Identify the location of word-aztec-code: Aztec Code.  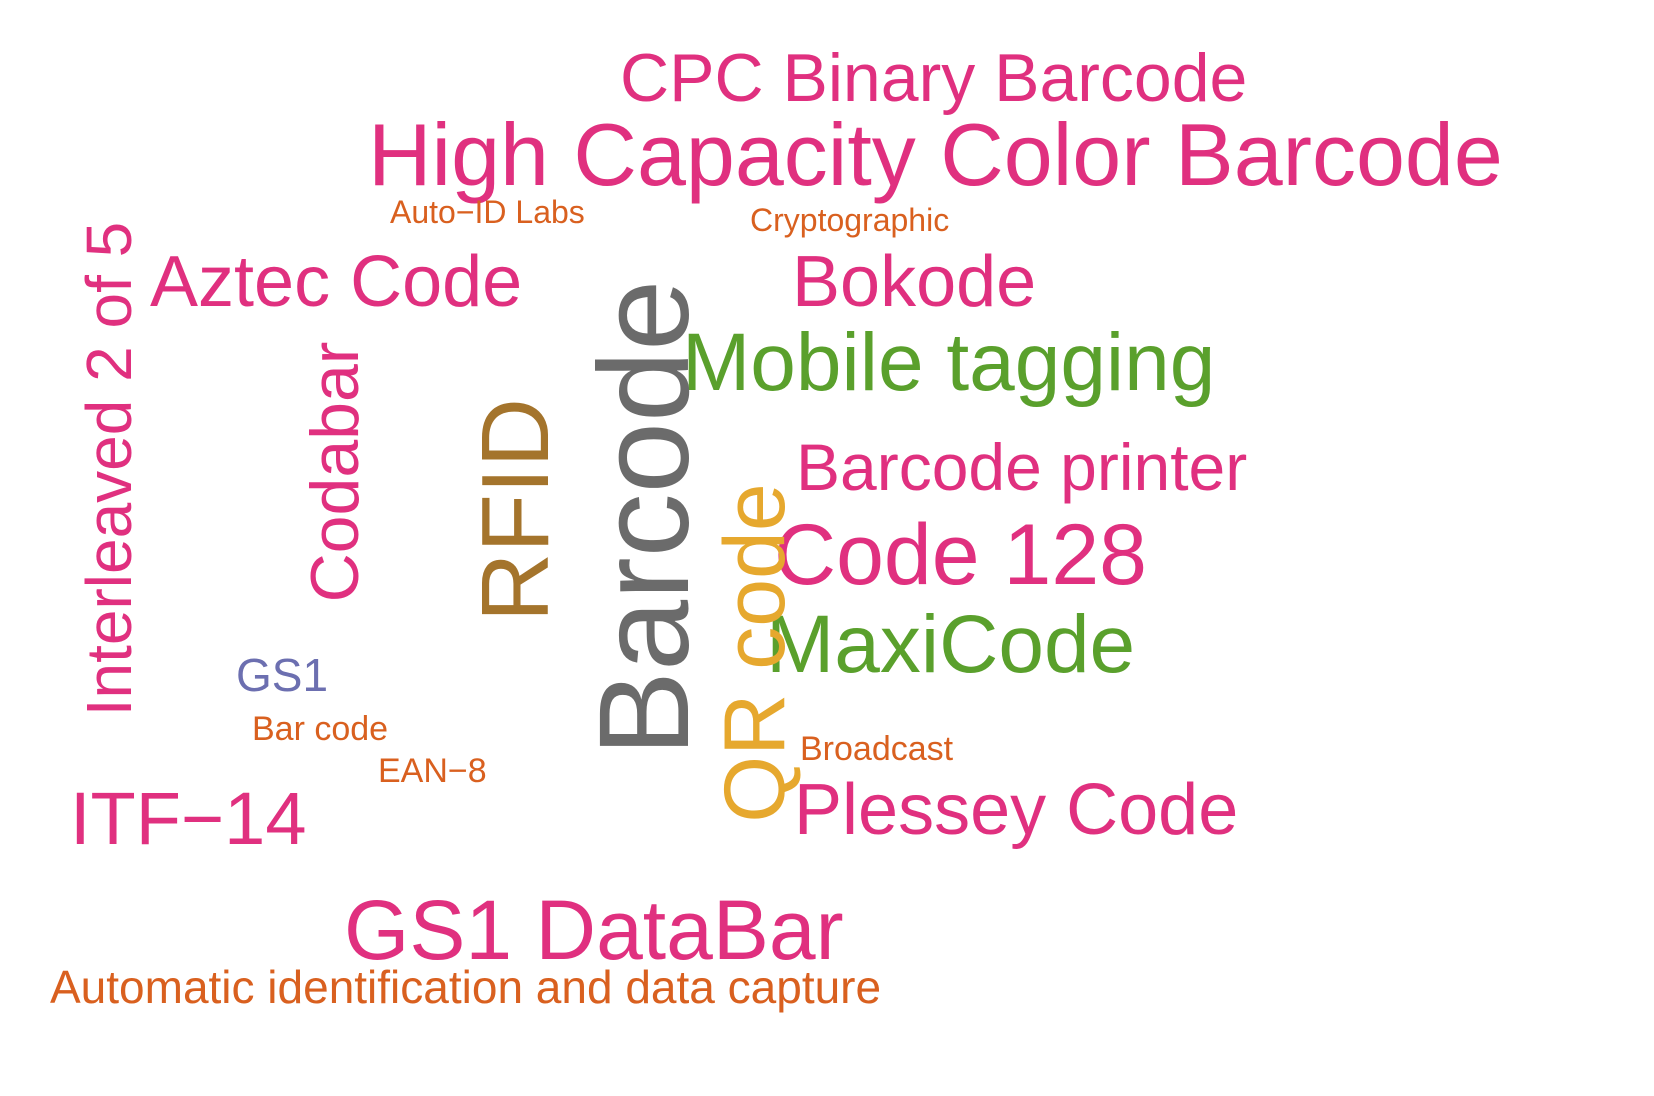
(336, 282).